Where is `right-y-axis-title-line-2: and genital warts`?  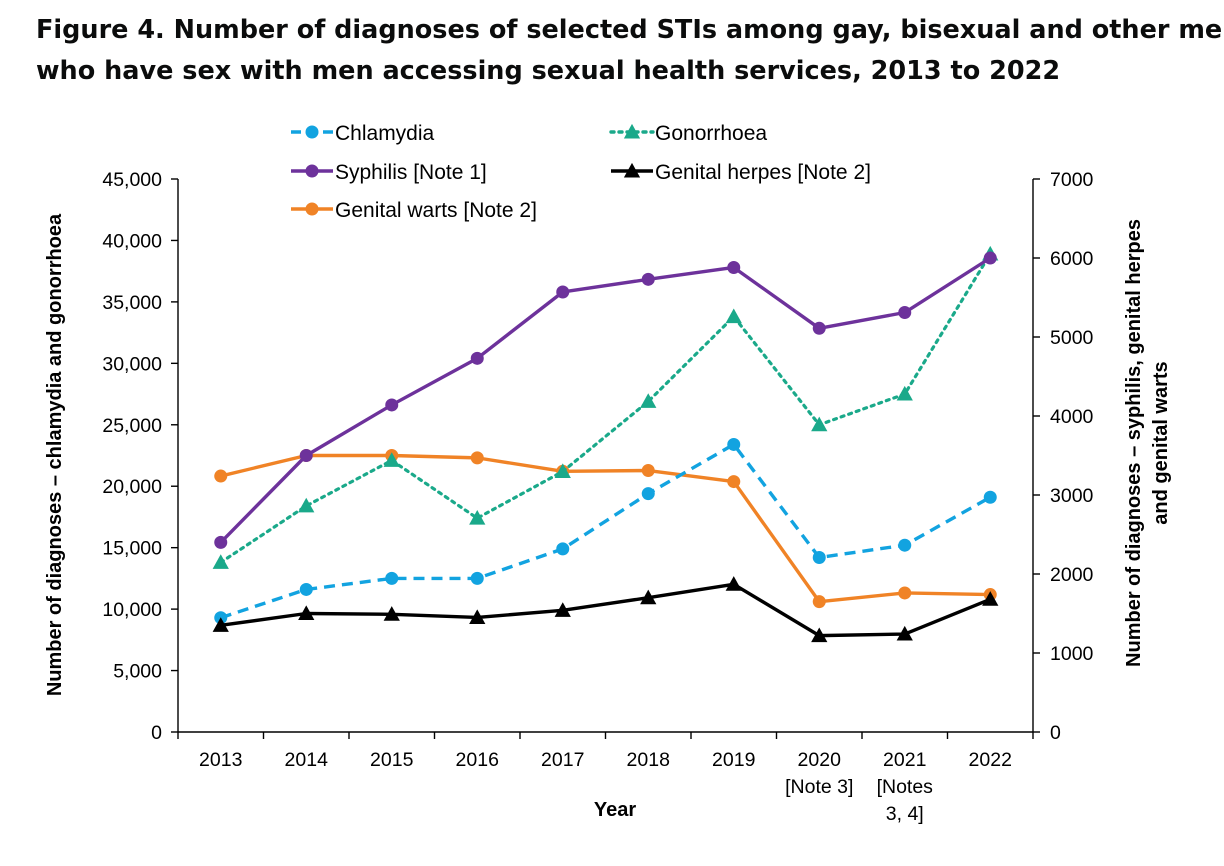 right-y-axis-title-line-2: and genital warts is located at coordinates (1161, 442).